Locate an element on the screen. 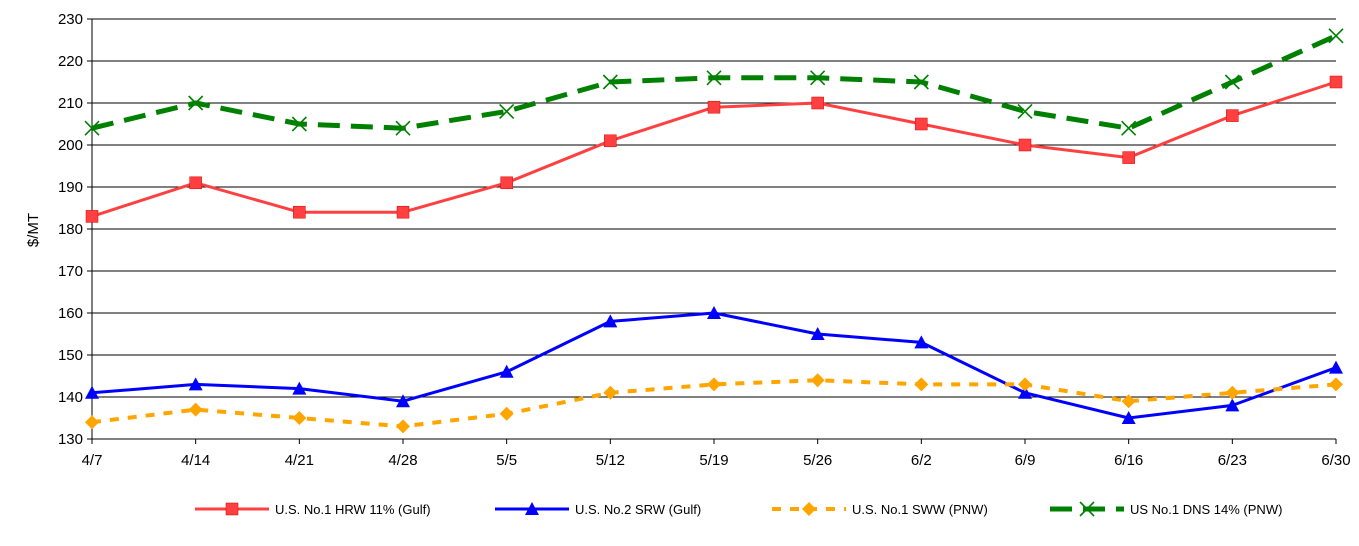 This screenshot has width=1359, height=546. y-tick-label: 160 is located at coordinates (70, 313).